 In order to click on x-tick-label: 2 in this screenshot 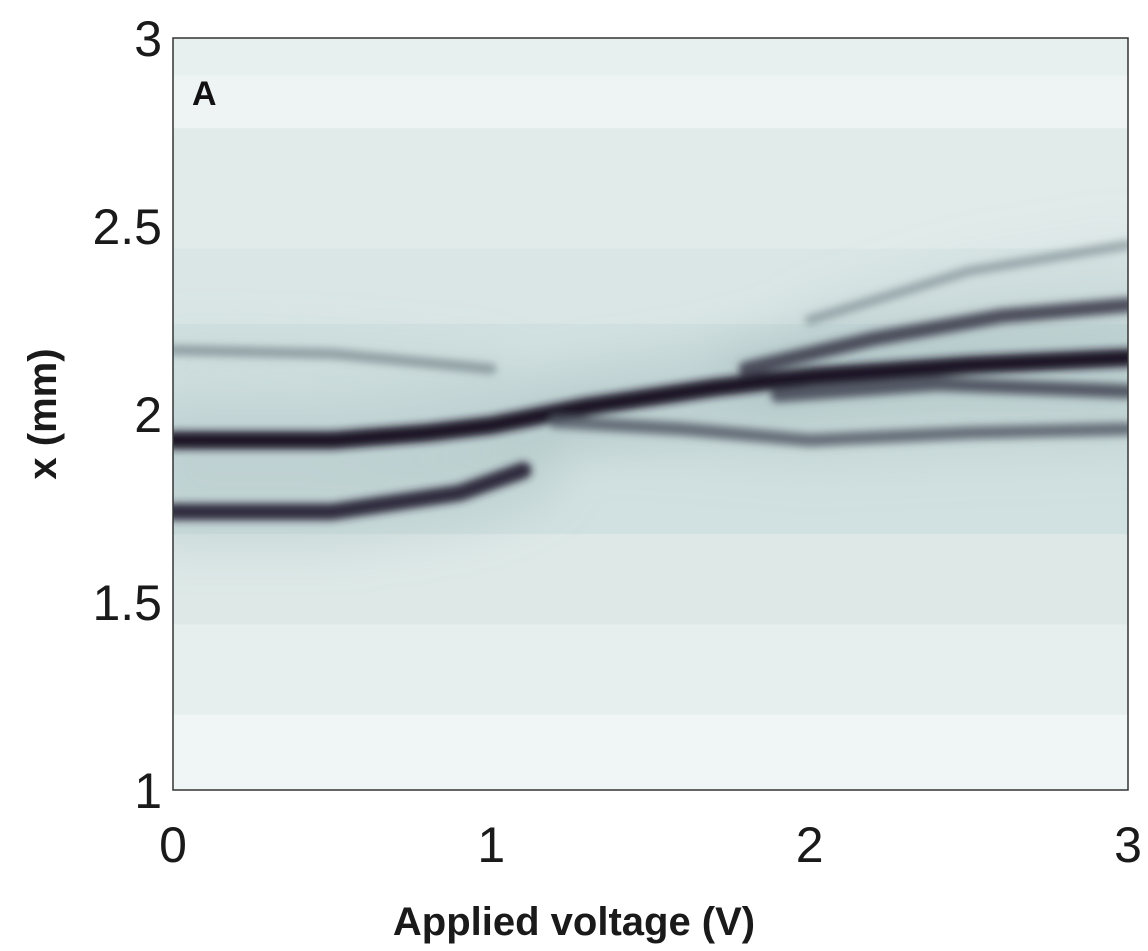, I will do `click(810, 845)`.